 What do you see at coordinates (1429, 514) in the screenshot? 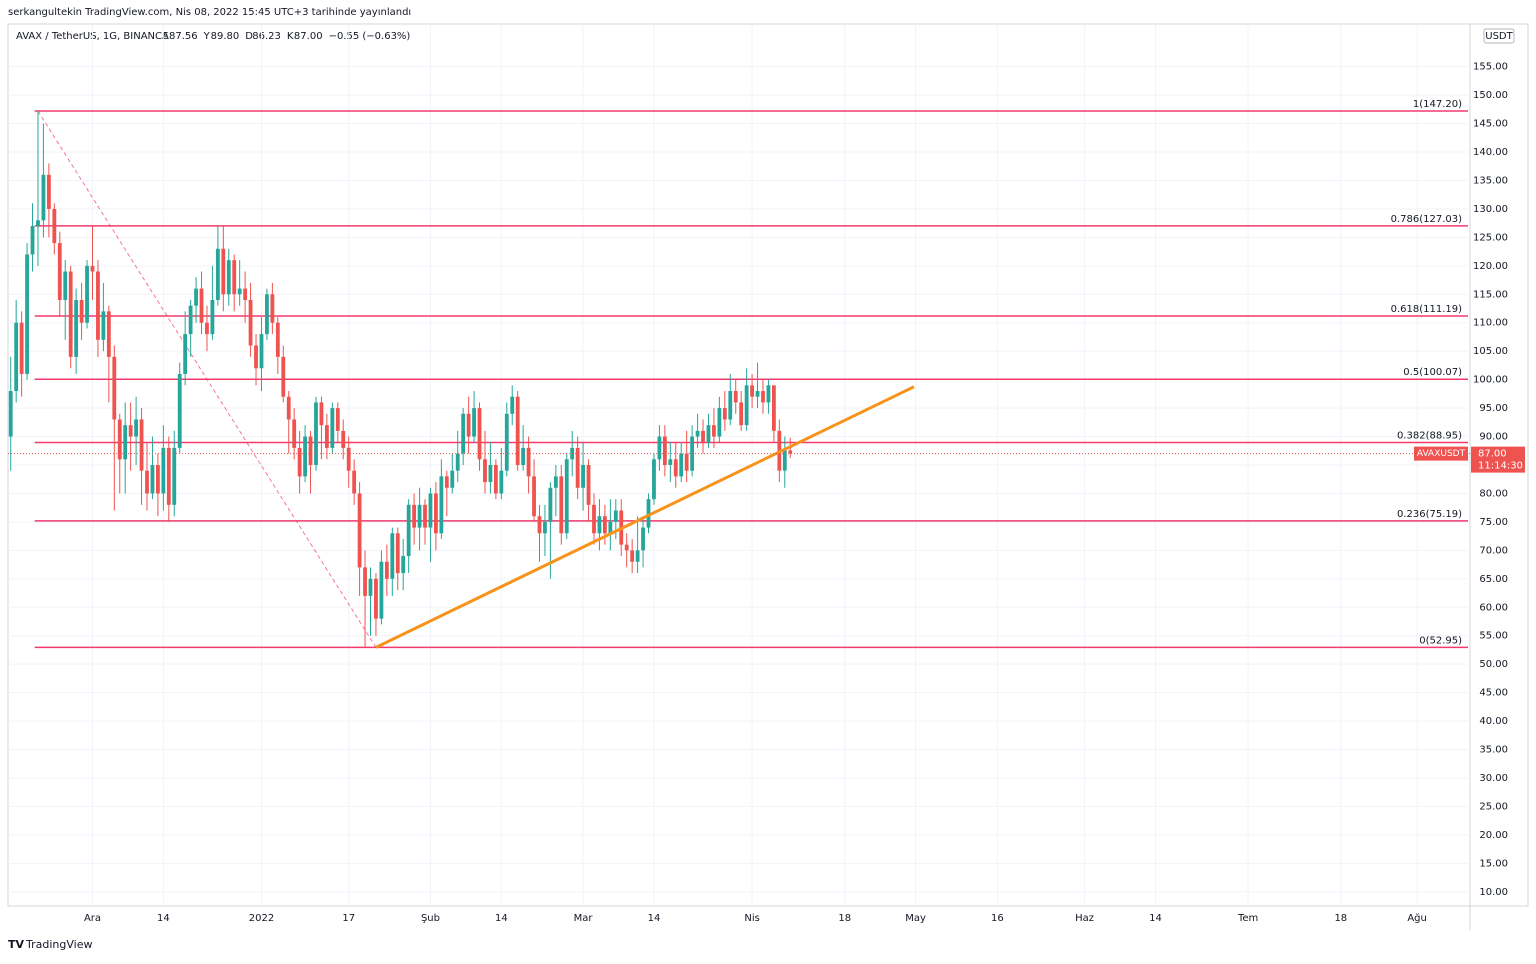
I see `fib-label: 0.236(75.19)` at bounding box center [1429, 514].